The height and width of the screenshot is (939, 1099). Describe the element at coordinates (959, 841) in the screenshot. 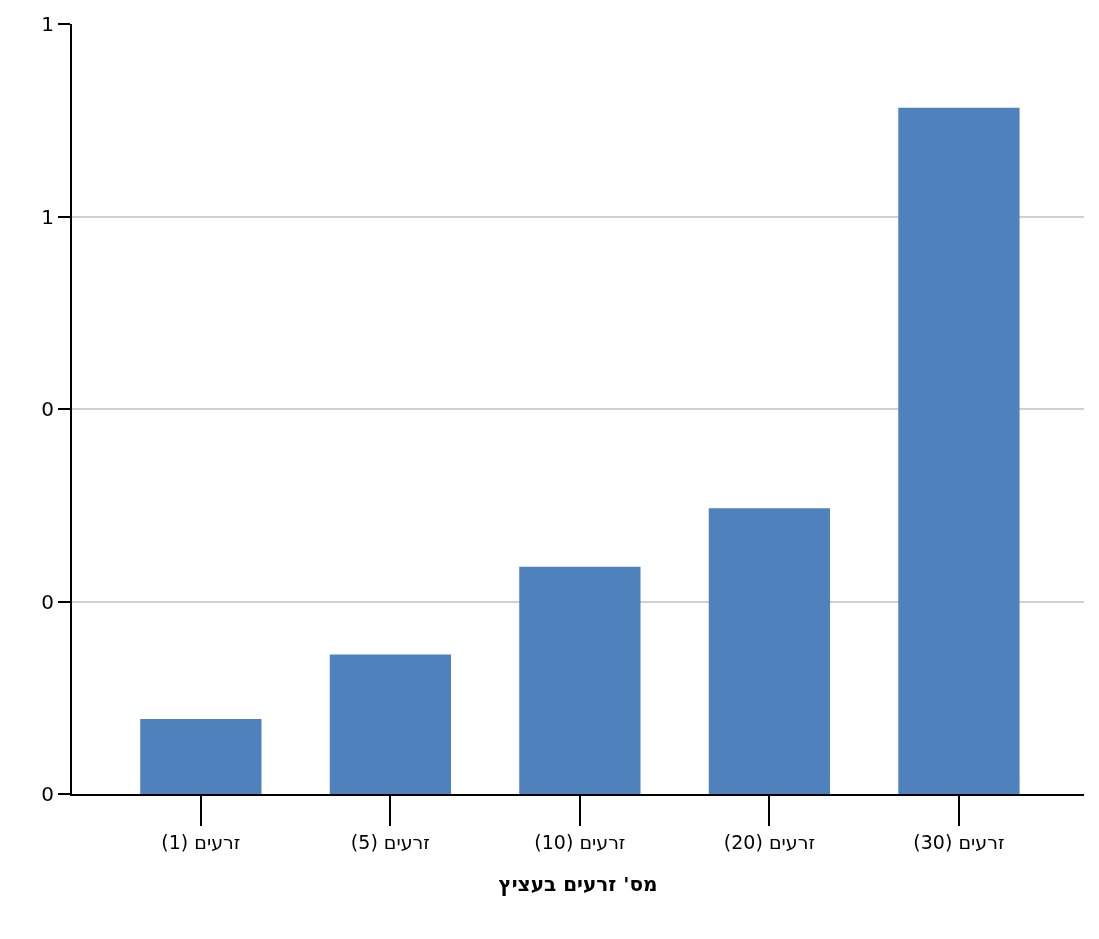

I see `x-tick-label: זרעים (30)` at that location.